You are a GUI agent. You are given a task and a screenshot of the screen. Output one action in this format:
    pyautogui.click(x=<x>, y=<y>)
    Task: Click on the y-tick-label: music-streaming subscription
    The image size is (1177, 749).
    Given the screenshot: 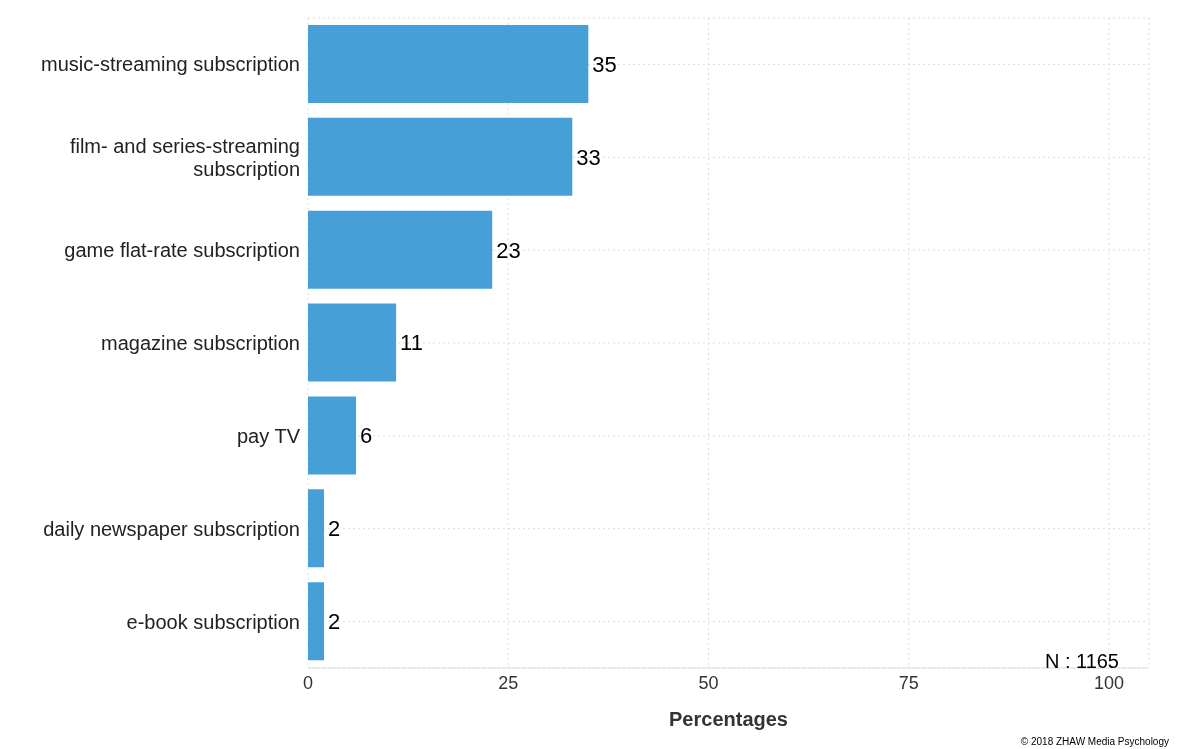 What is the action you would take?
    pyautogui.click(x=170, y=64)
    